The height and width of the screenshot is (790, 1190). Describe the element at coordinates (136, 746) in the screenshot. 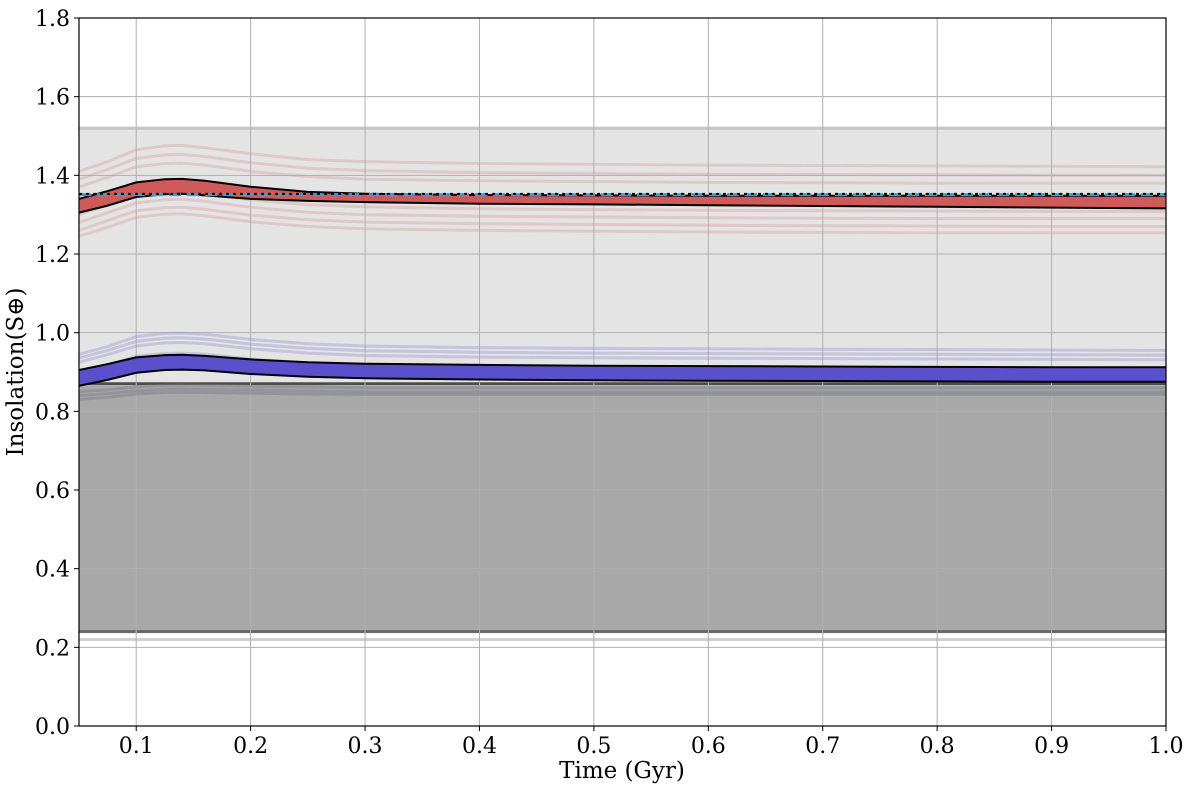

I see `x-tick-label: 0.1` at that location.